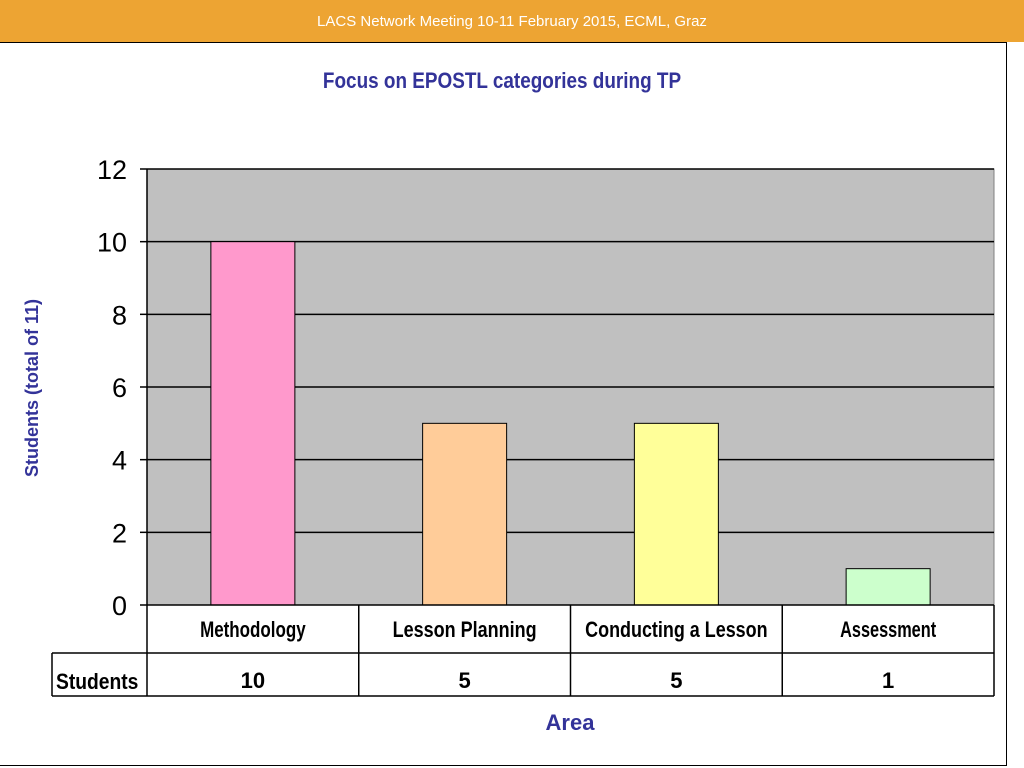 This screenshot has height=768, width=1024. What do you see at coordinates (112, 243) in the screenshot?
I see `y-tick-label: 10` at bounding box center [112, 243].